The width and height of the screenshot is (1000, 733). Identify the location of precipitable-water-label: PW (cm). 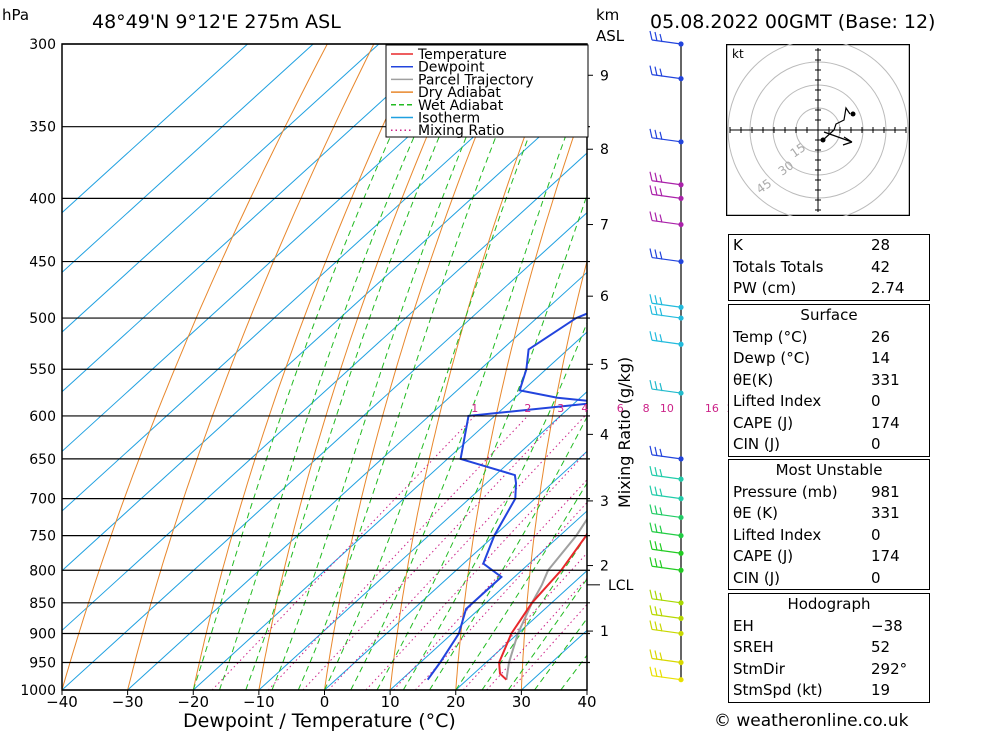
(765, 288).